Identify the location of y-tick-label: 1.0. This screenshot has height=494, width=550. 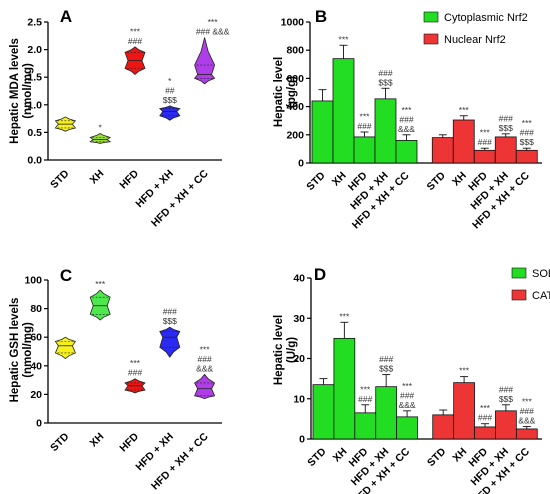
(34, 105).